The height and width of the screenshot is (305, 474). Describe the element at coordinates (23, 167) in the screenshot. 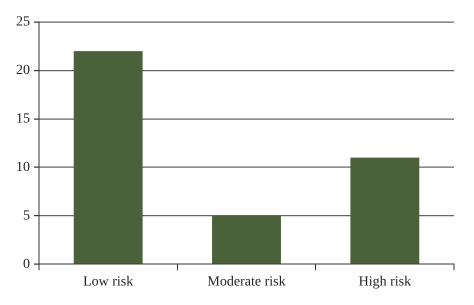

I see `y-tick-label: 10` at that location.